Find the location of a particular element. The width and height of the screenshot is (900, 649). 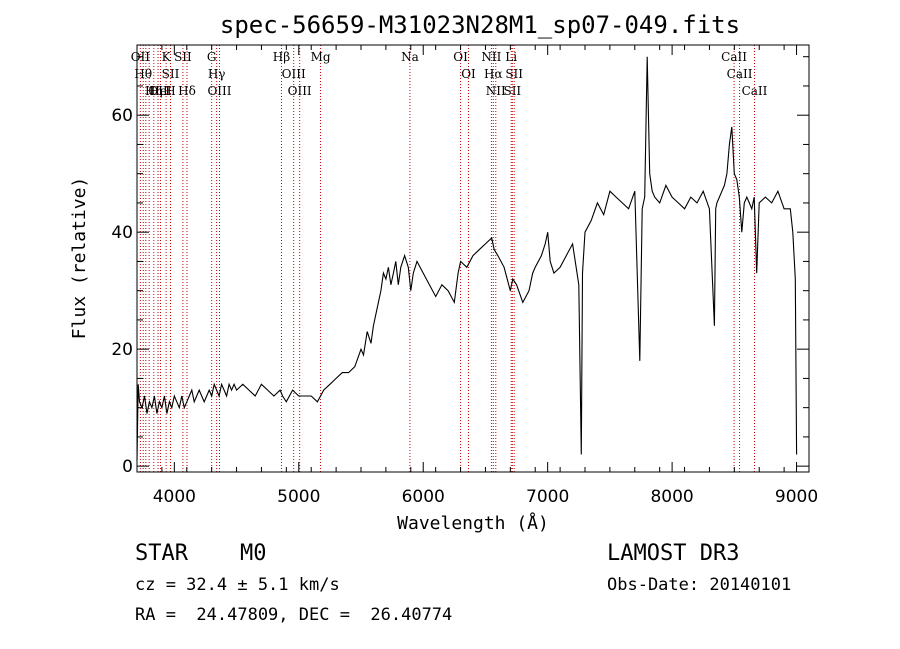

x-tick-label-0: 4000 is located at coordinates (174, 497).